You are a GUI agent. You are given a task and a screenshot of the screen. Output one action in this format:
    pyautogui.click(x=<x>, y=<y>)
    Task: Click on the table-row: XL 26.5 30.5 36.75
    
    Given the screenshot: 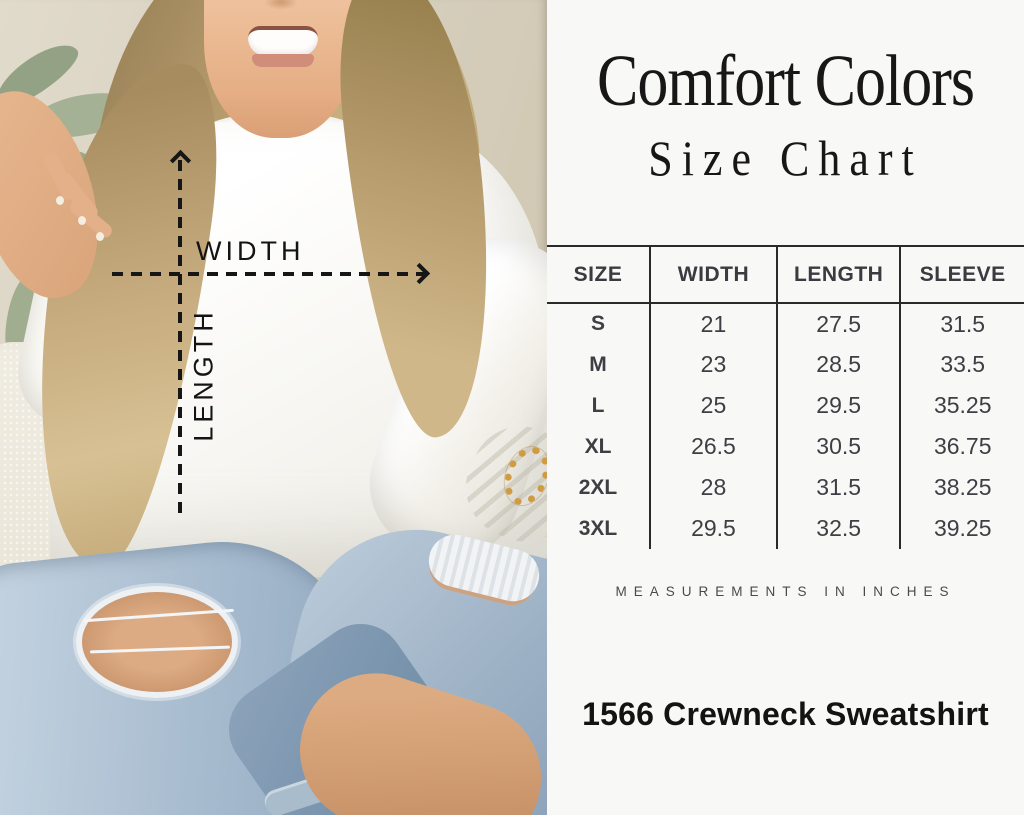 What is the action you would take?
    pyautogui.click(x=785, y=446)
    